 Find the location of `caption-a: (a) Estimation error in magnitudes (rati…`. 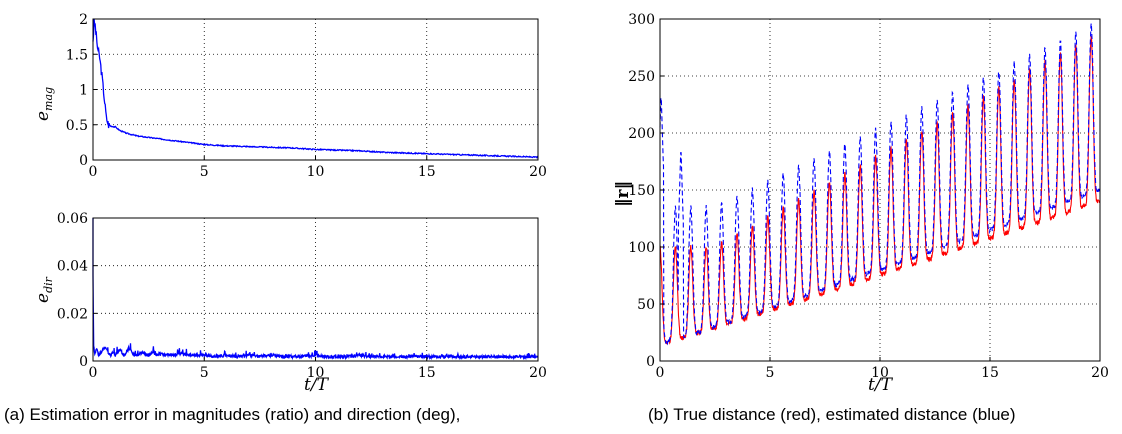

caption-a: (a) Estimation error in magnitudes (rati… is located at coordinates (232, 414).